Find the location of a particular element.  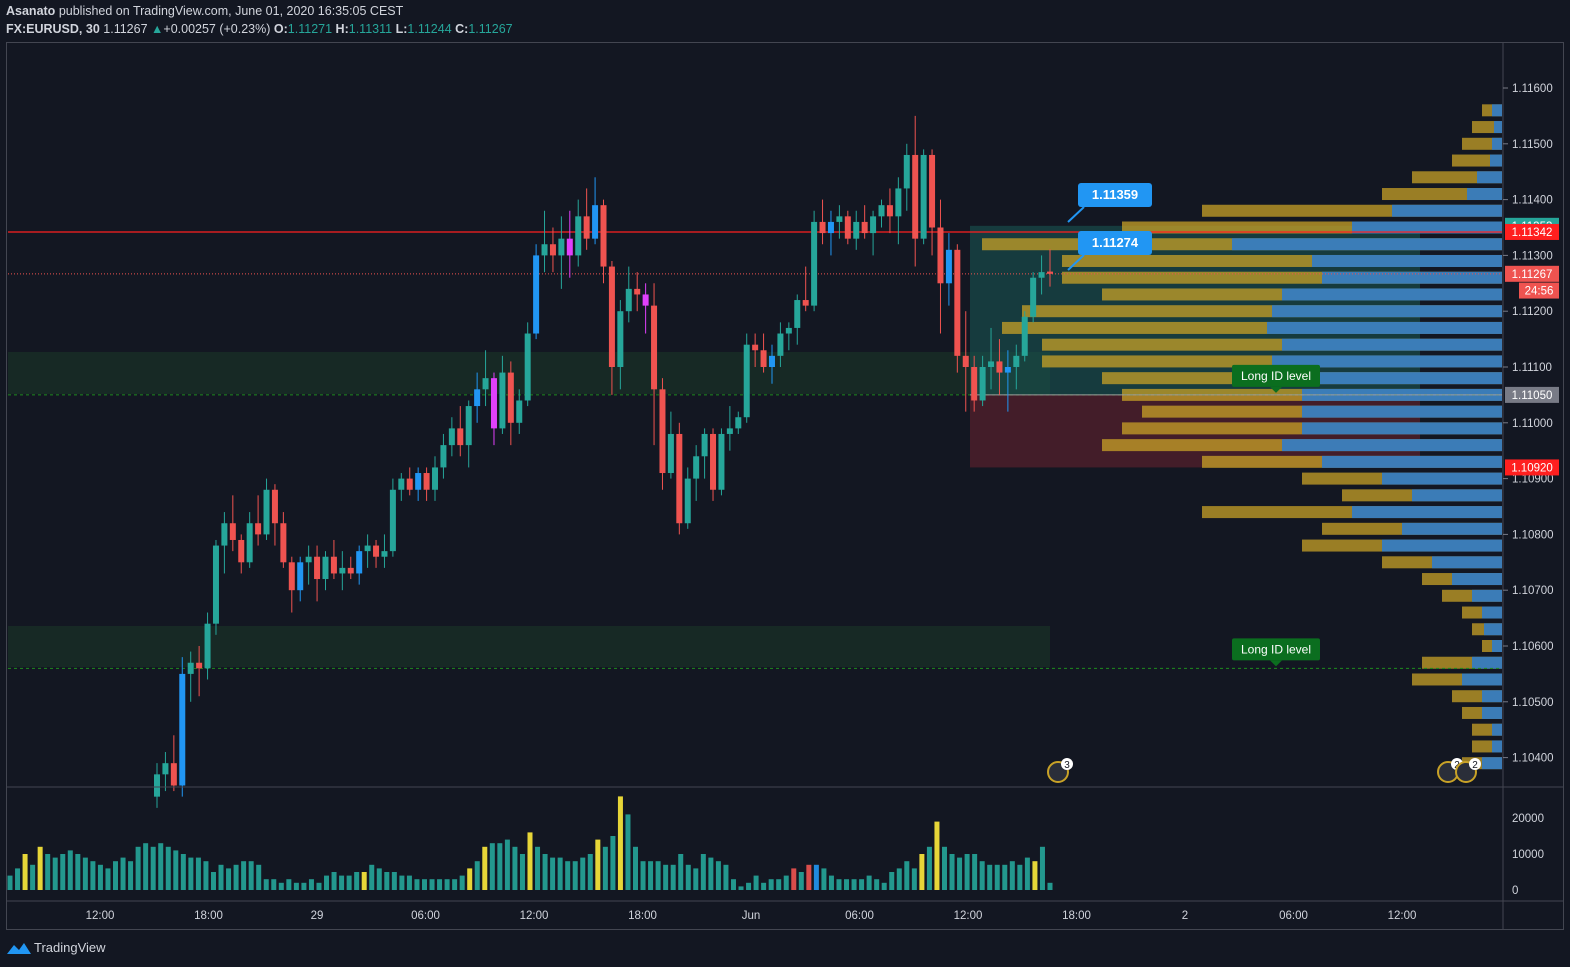

event-badge is located at coordinates (1067, 764).